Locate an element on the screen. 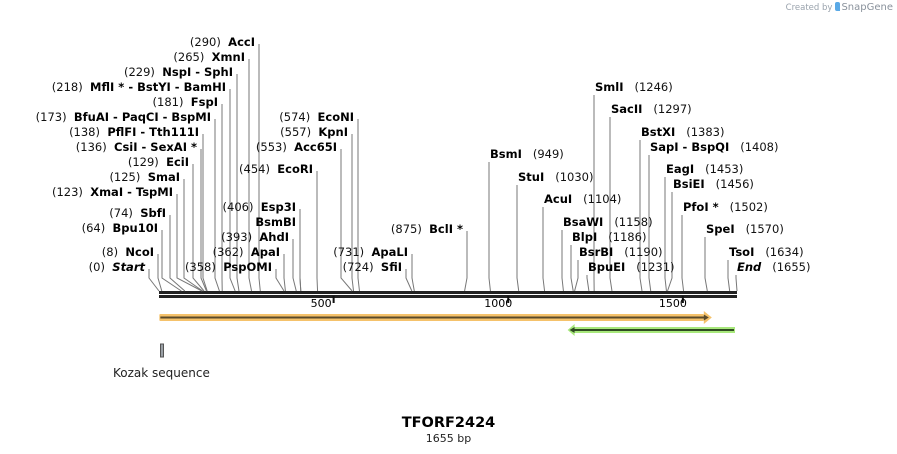 This screenshot has height=454, width=897. restriction-site-label: (123) XmaI - TspMI is located at coordinates (112, 192).